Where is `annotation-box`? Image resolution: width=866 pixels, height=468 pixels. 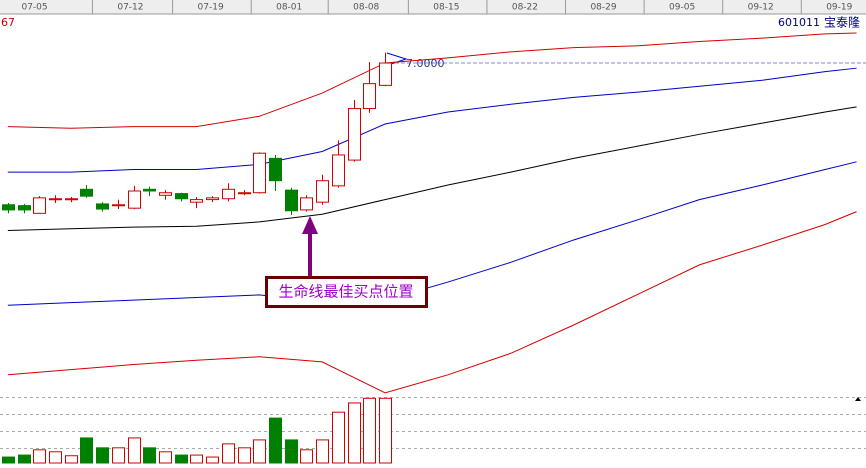
annotation-box is located at coordinates (346, 292).